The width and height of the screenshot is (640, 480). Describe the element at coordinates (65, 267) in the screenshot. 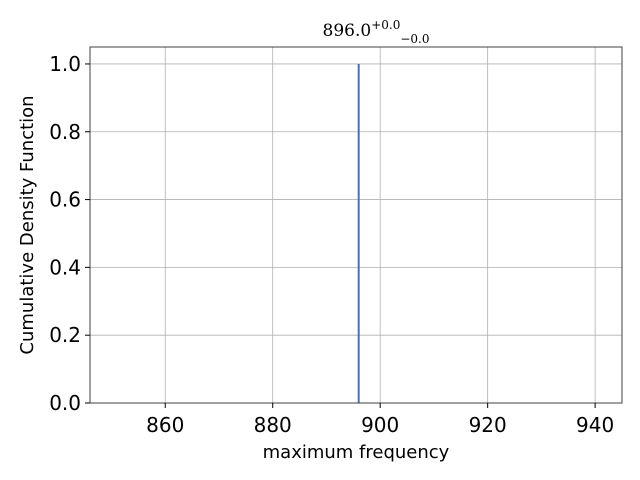

I see `y-tick-label: 0.4` at that location.